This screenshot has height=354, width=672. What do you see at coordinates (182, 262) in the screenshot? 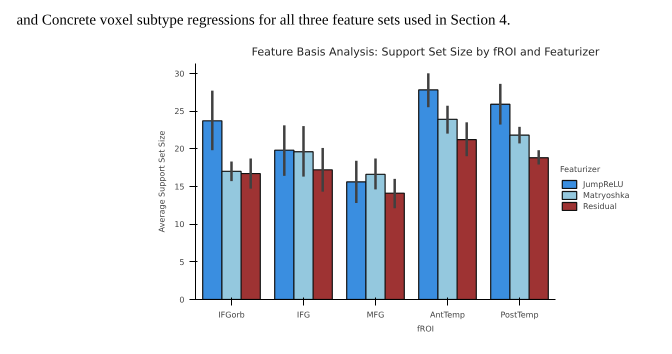
I see `y-tick-label: 5` at bounding box center [182, 262].